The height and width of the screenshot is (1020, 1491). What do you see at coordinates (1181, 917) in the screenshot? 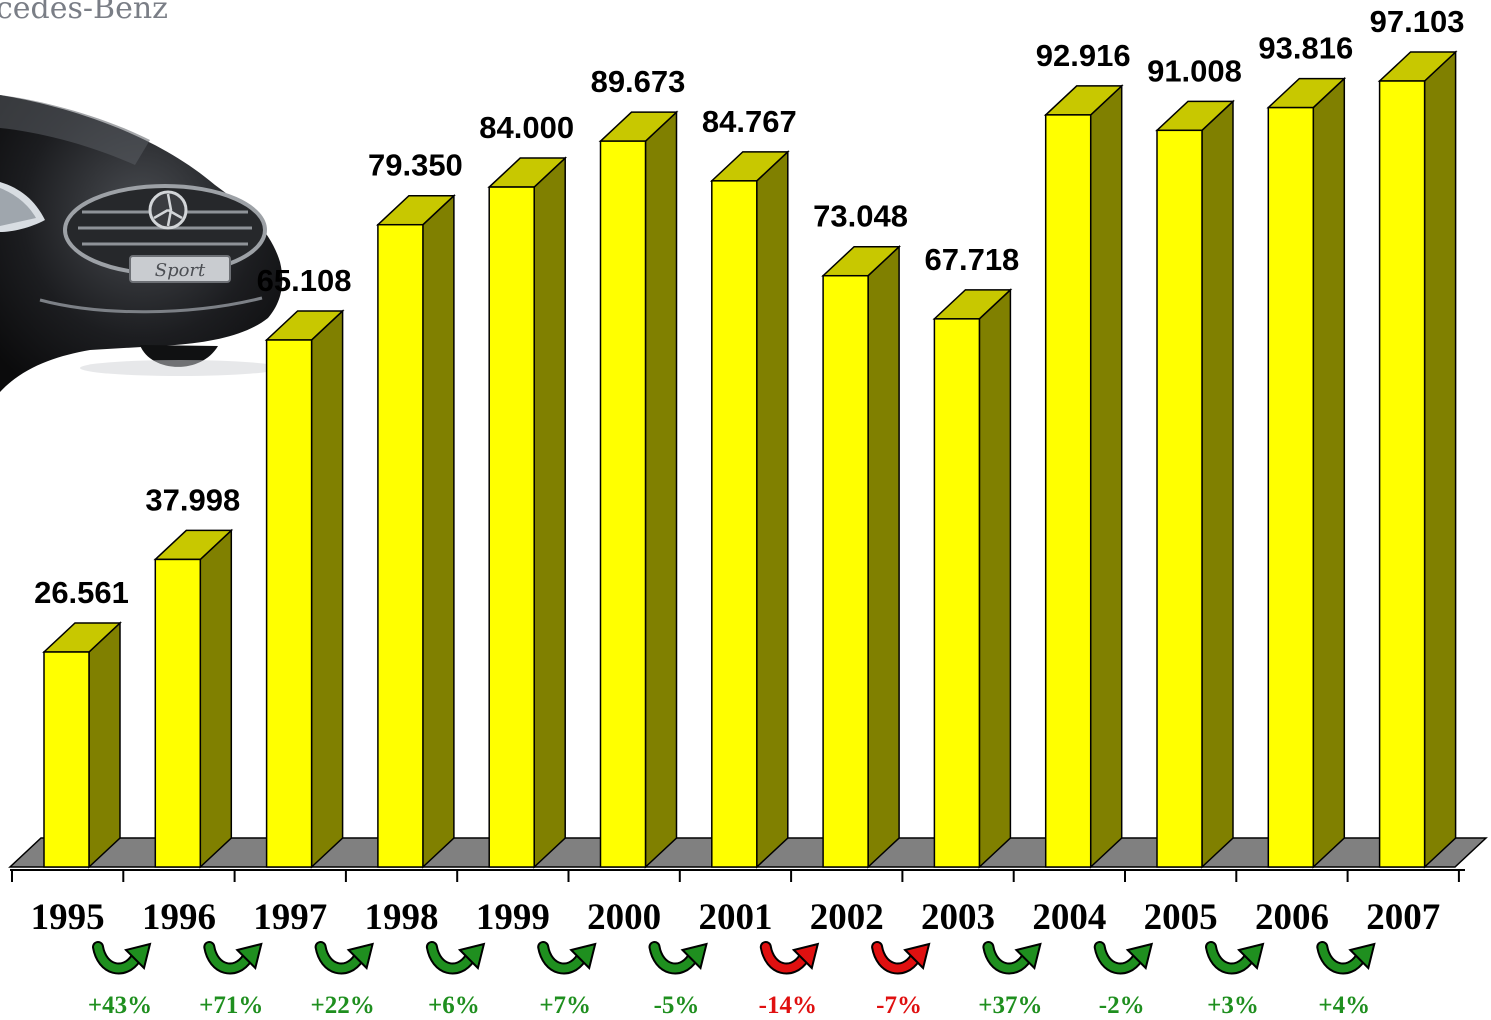
I see `x-tick-label: 2005` at bounding box center [1181, 917].